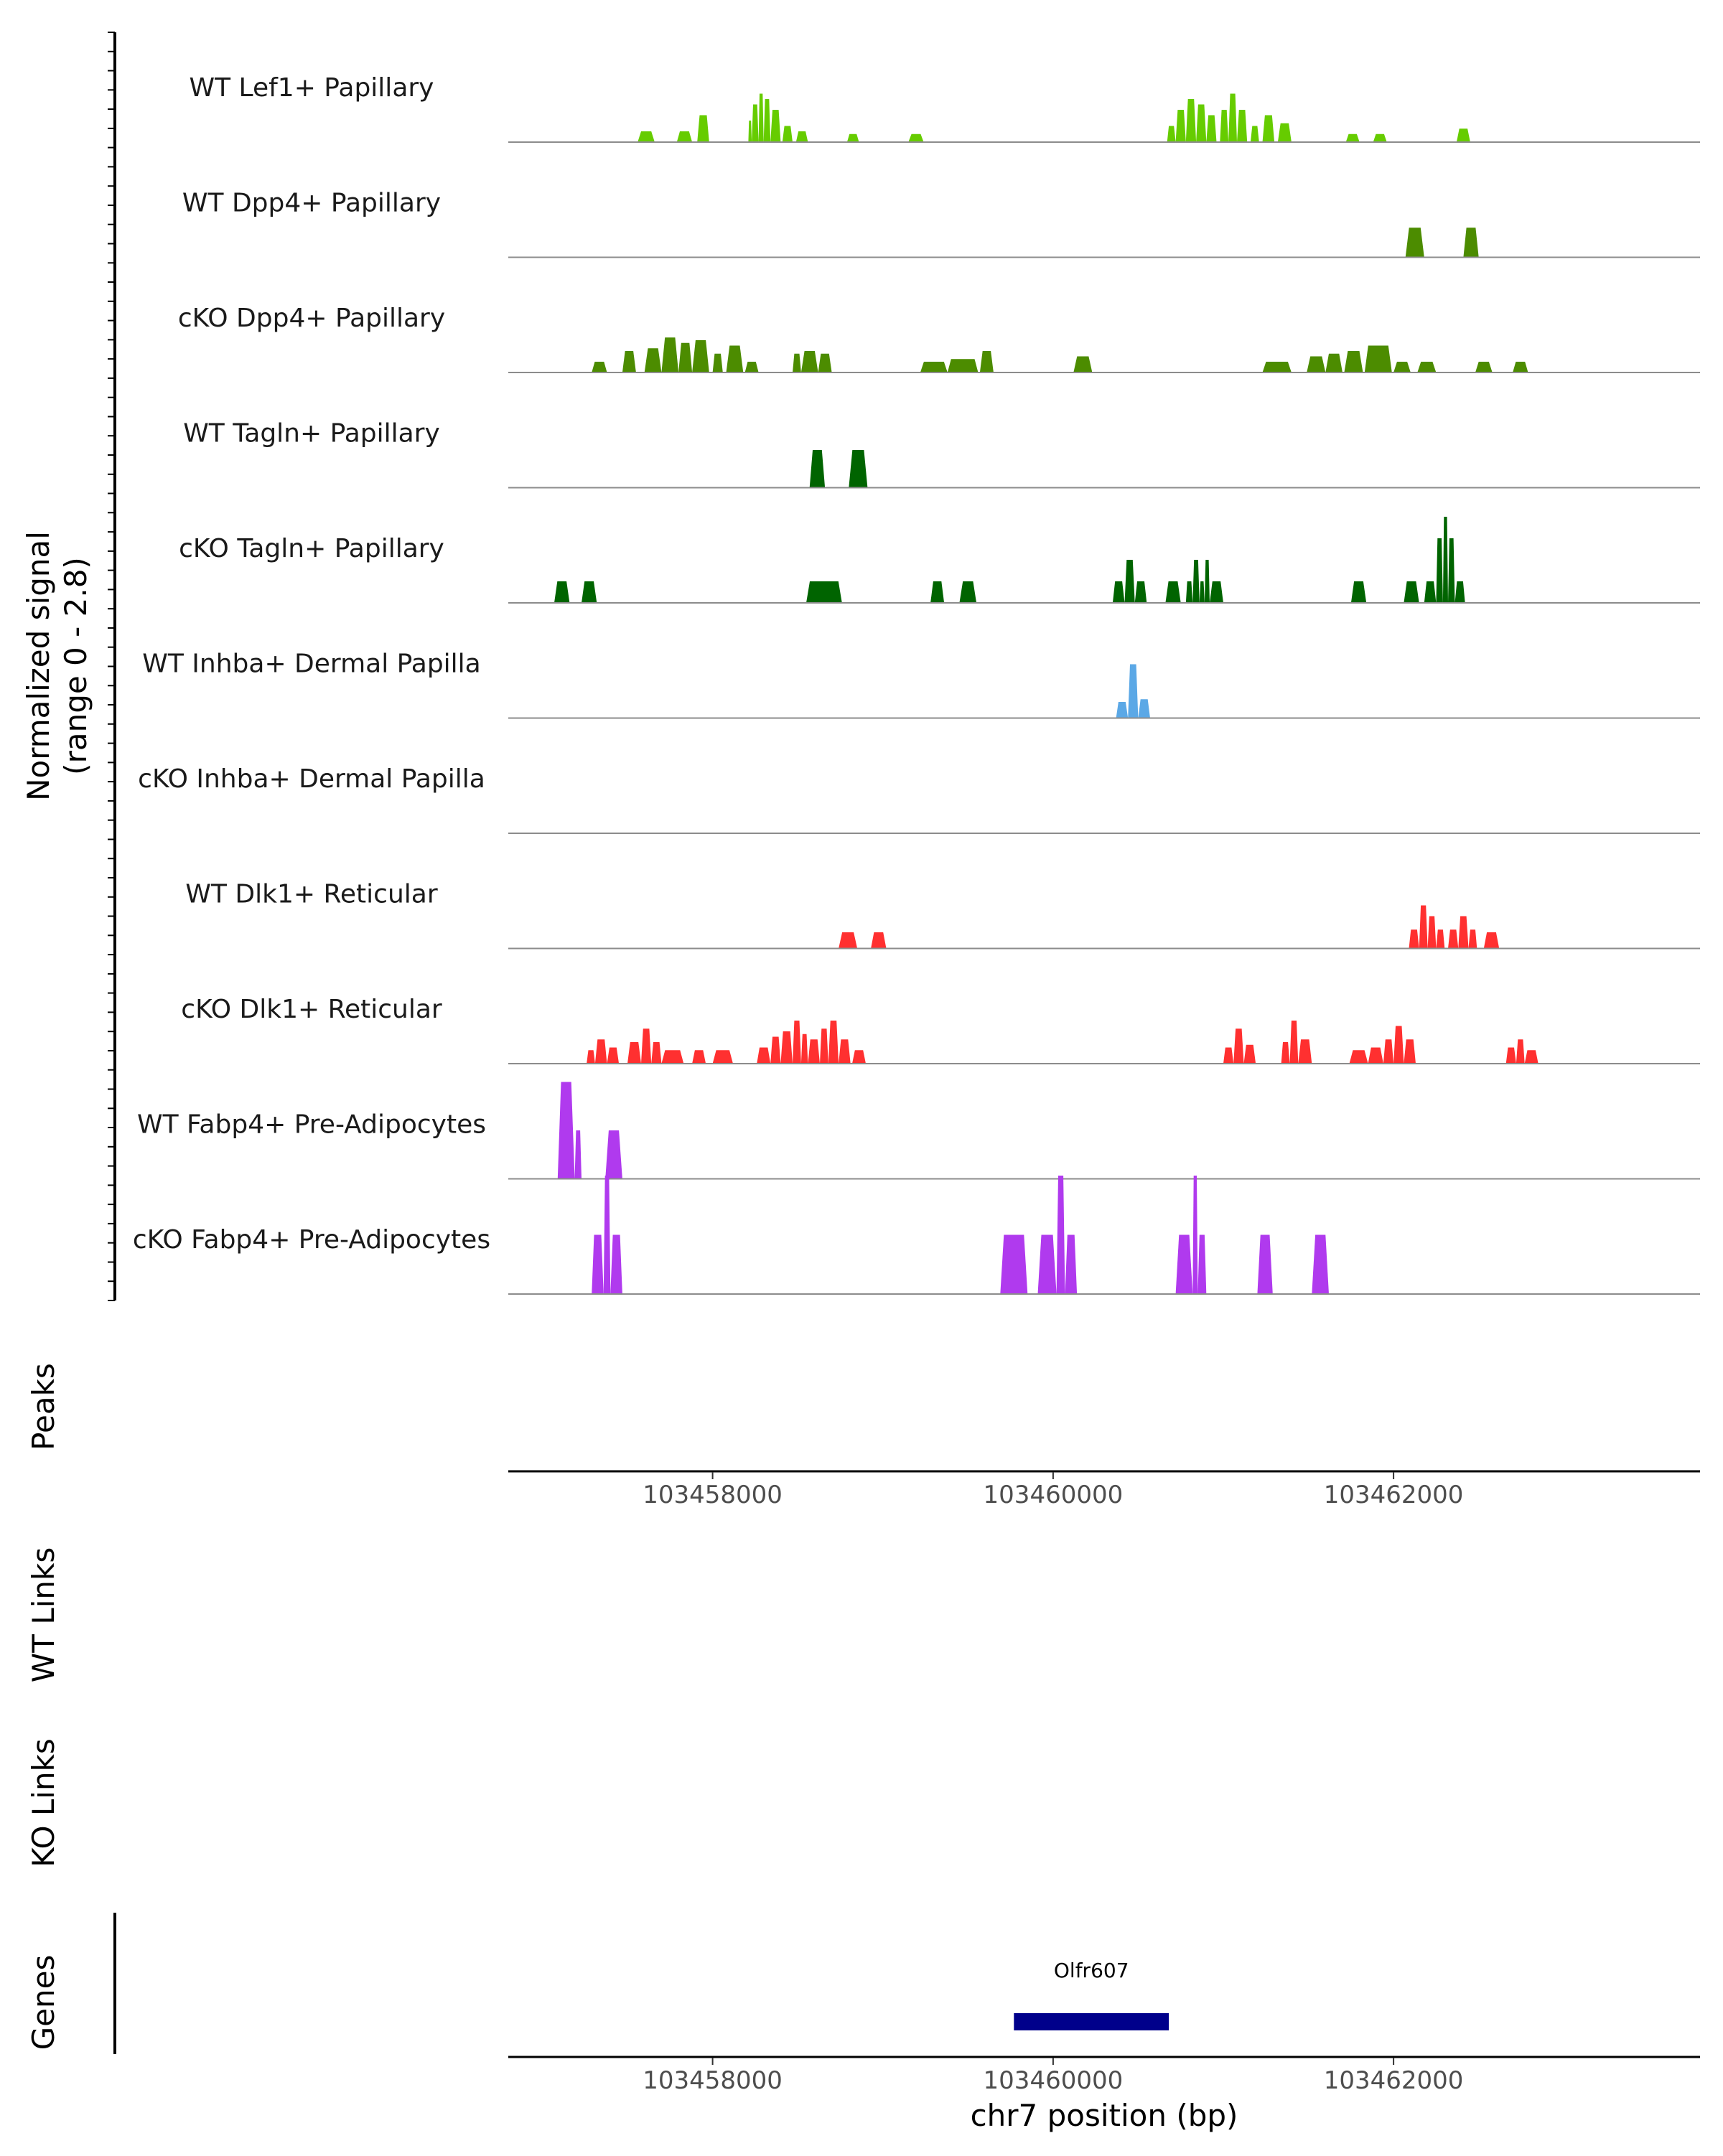 This screenshot has width=1723, height=2156. What do you see at coordinates (919, 799) in the screenshot?
I see `track-cko-inhba-dermal-papilla: cKO Inhba+ Dermal Papilla` at bounding box center [919, 799].